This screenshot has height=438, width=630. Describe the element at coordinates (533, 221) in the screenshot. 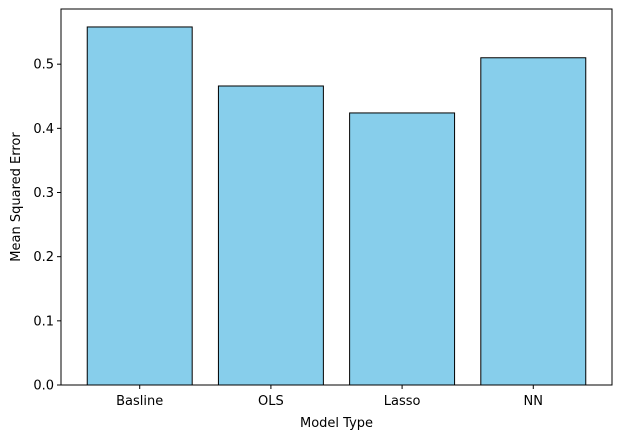

I see `bar-nn` at that location.